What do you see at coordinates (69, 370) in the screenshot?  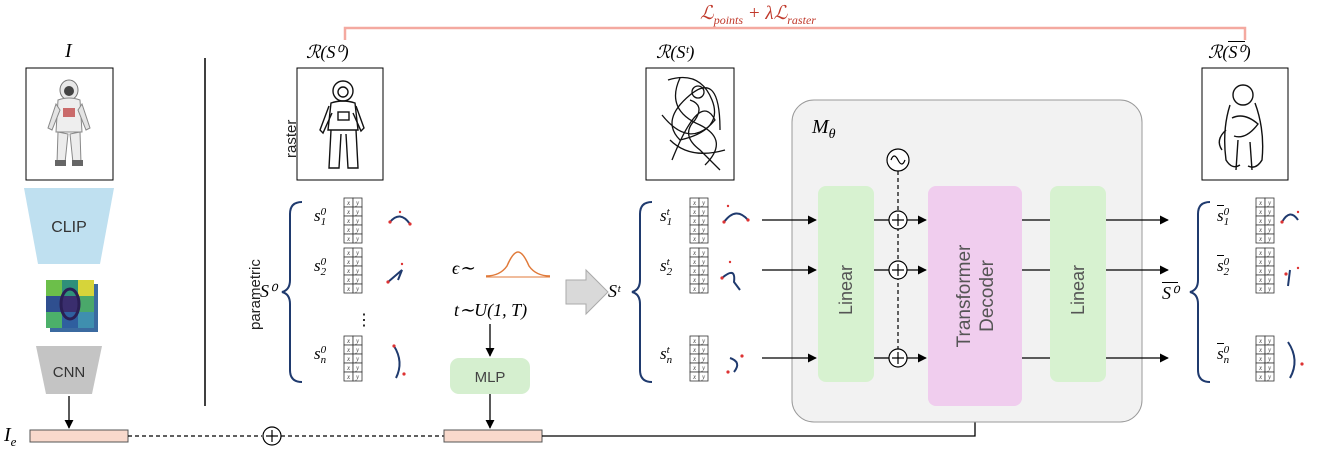 I see `cnn-encoder-shape` at bounding box center [69, 370].